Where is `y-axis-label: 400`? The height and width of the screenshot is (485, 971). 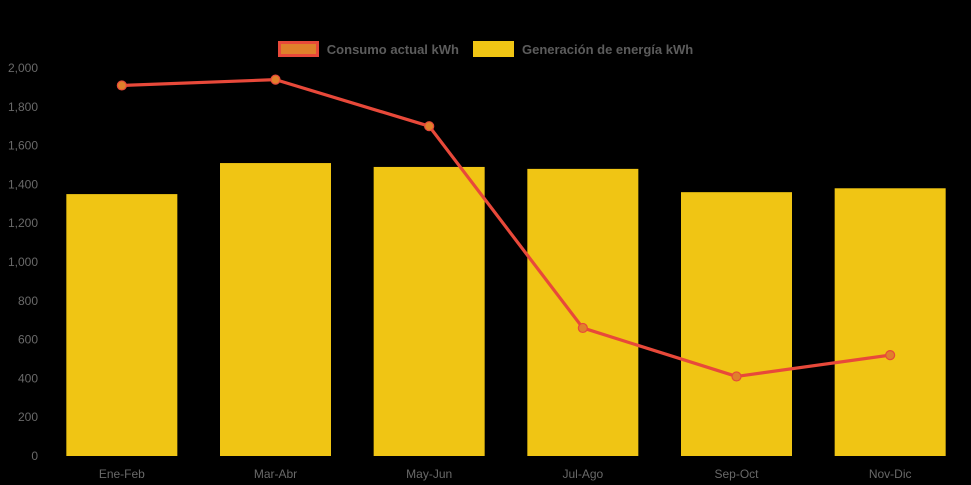
y-axis-label: 400 is located at coordinates (28, 378).